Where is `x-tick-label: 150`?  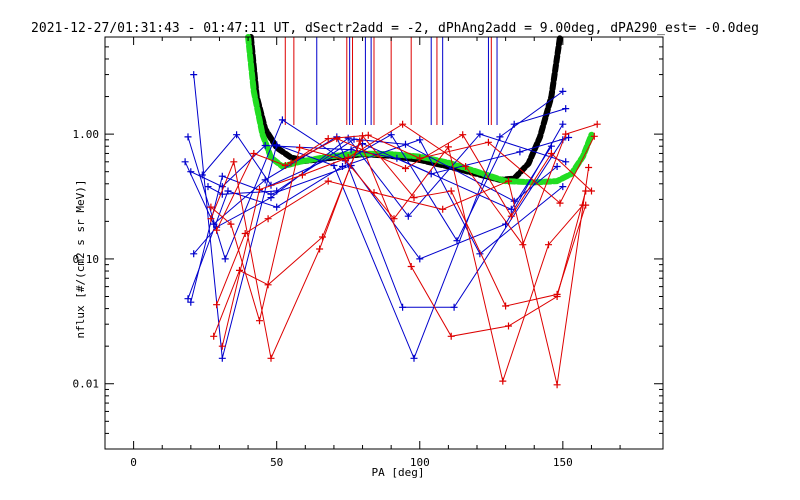
x-tick-label: 150 is located at coordinates (563, 462).